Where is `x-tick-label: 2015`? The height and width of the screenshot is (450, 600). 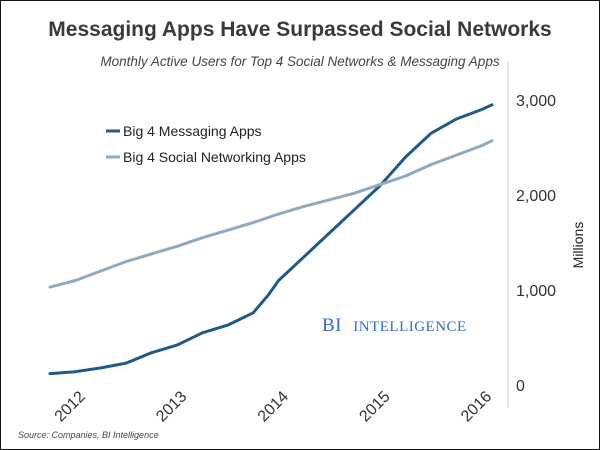
x-tick-label: 2015 is located at coordinates (374, 406).